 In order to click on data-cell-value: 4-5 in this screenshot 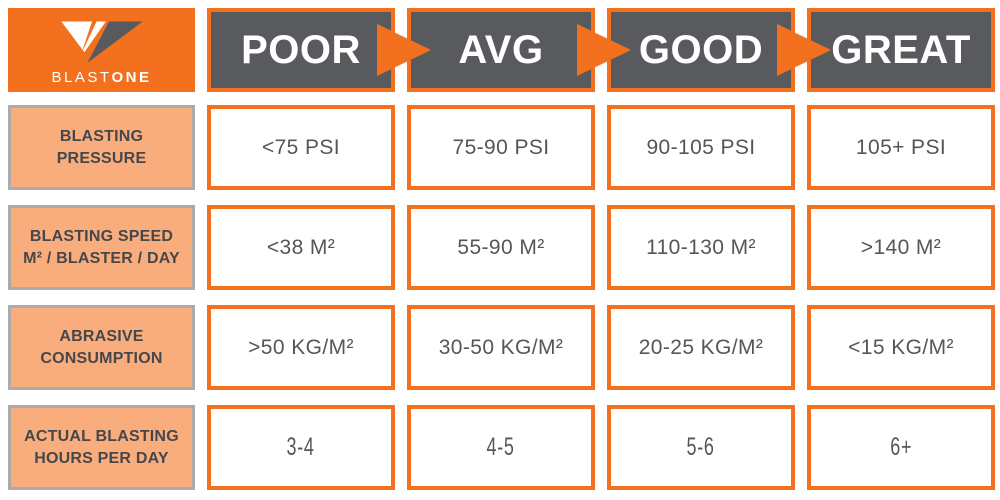, I will do `click(501, 447)`.